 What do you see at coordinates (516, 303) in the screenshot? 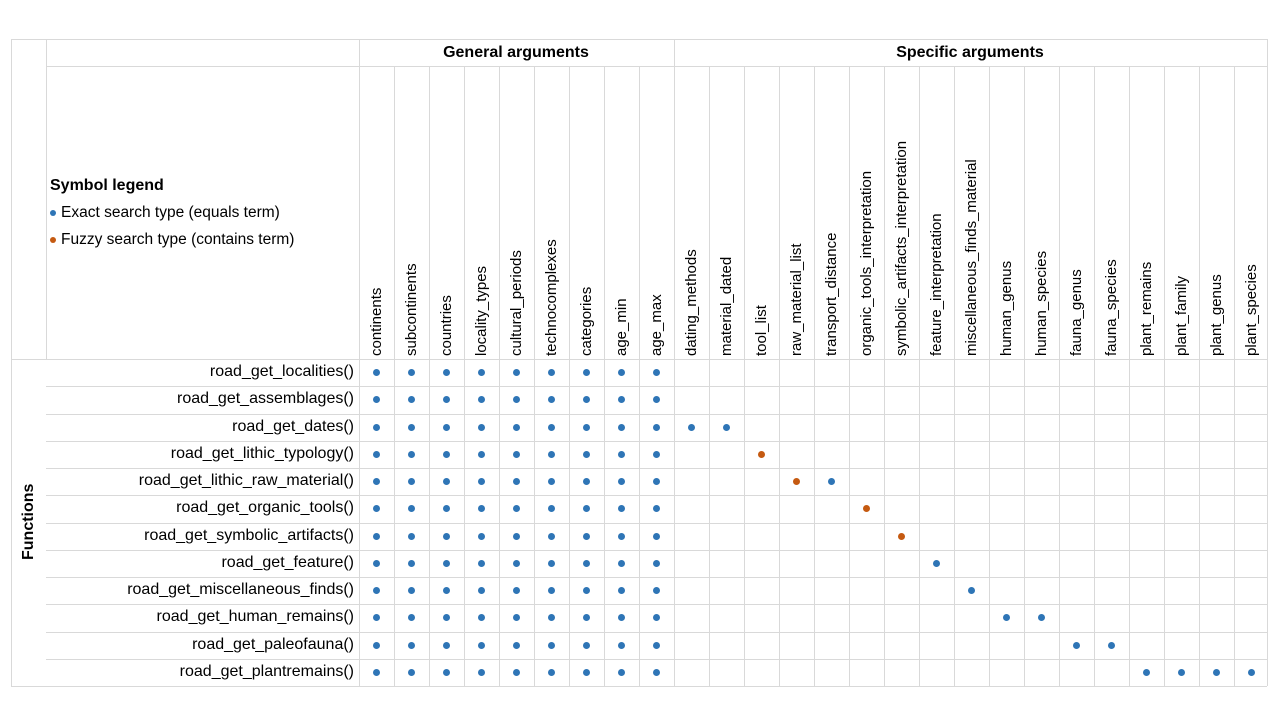
I see `column-header-cultural-periods: cultural_periods` at bounding box center [516, 303].